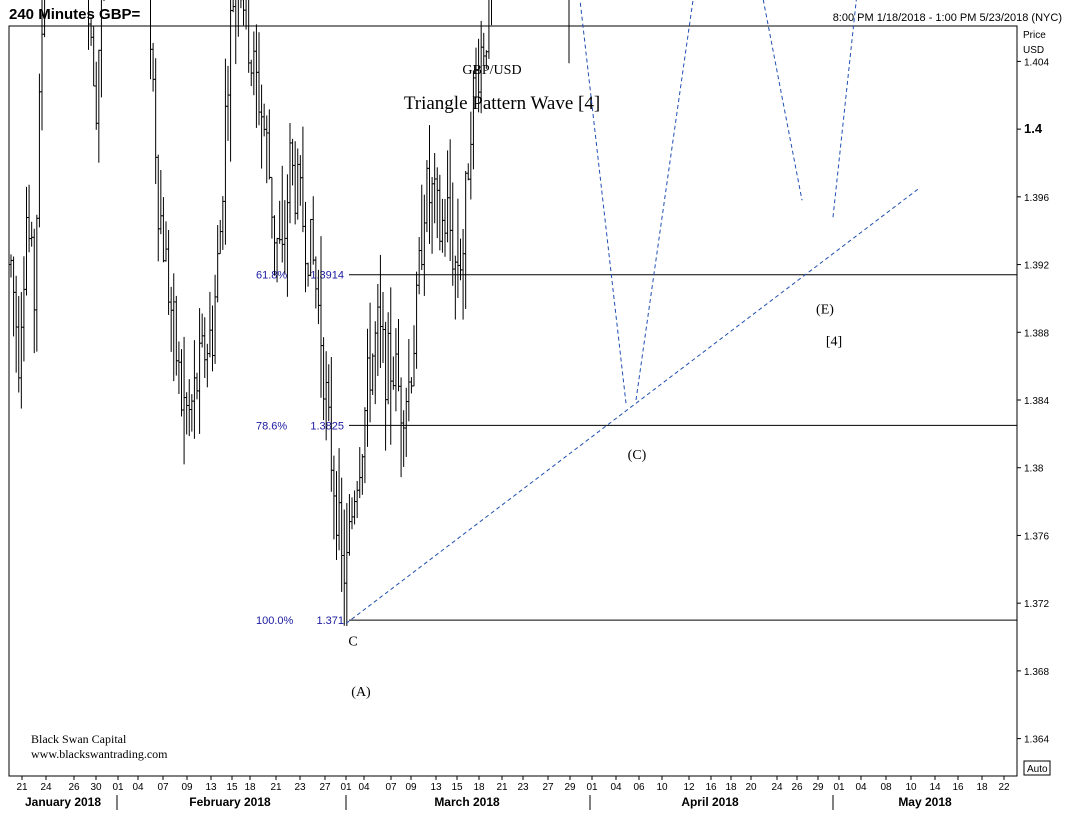  What do you see at coordinates (1036, 740) in the screenshot?
I see `y-tick-label: 1.364` at bounding box center [1036, 740].